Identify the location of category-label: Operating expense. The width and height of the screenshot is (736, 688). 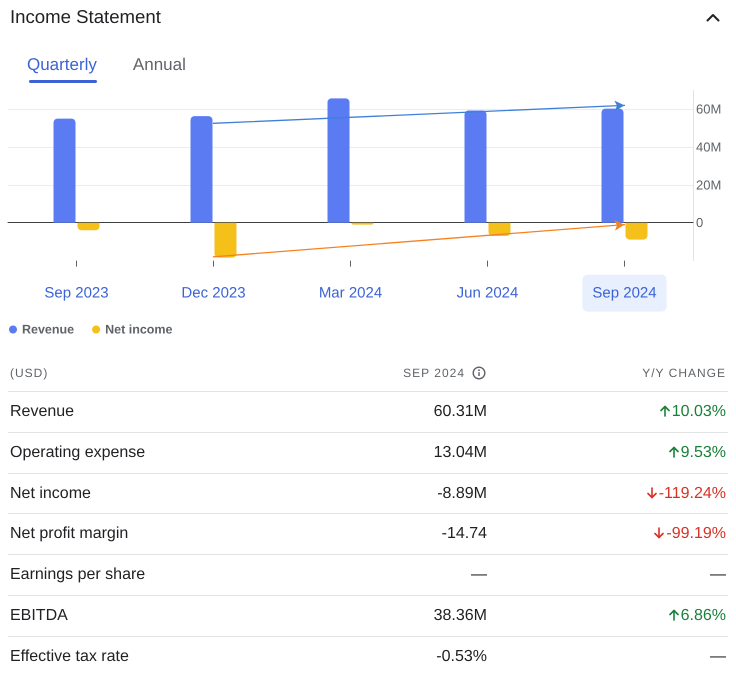
(78, 452).